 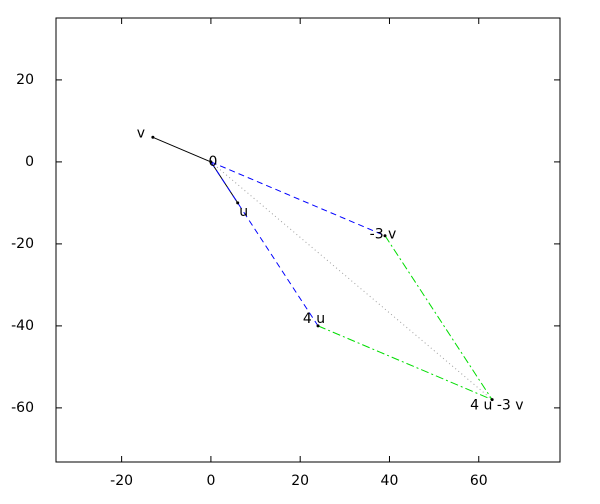 I want to click on x-tick-label: 0, so click(x=210, y=481).